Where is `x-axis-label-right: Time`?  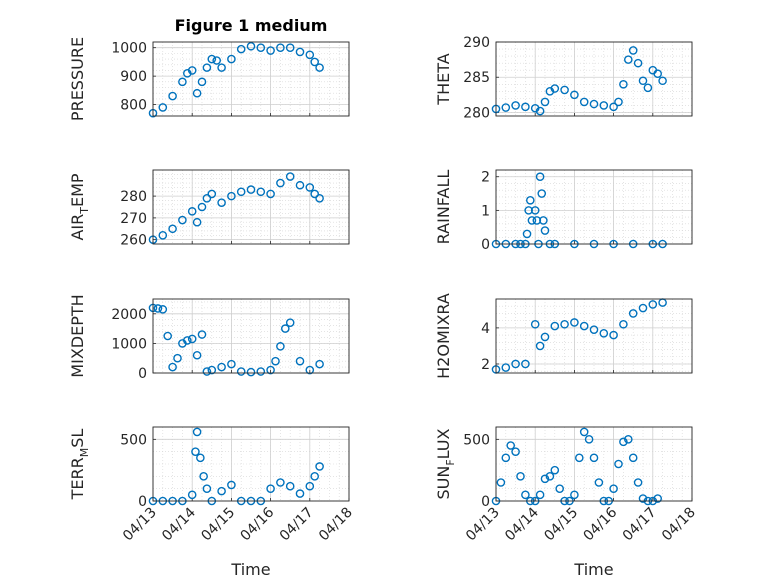
x-axis-label-right: Time is located at coordinates (593, 569).